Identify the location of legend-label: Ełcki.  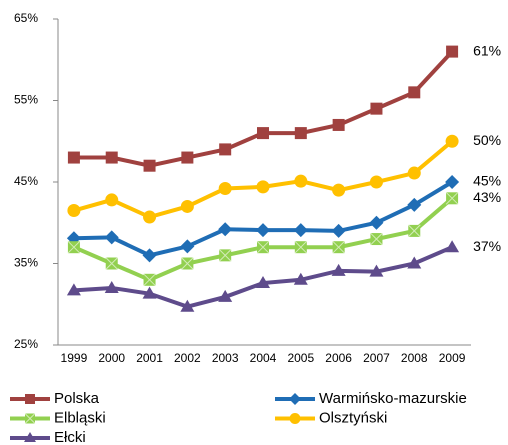
(70, 437).